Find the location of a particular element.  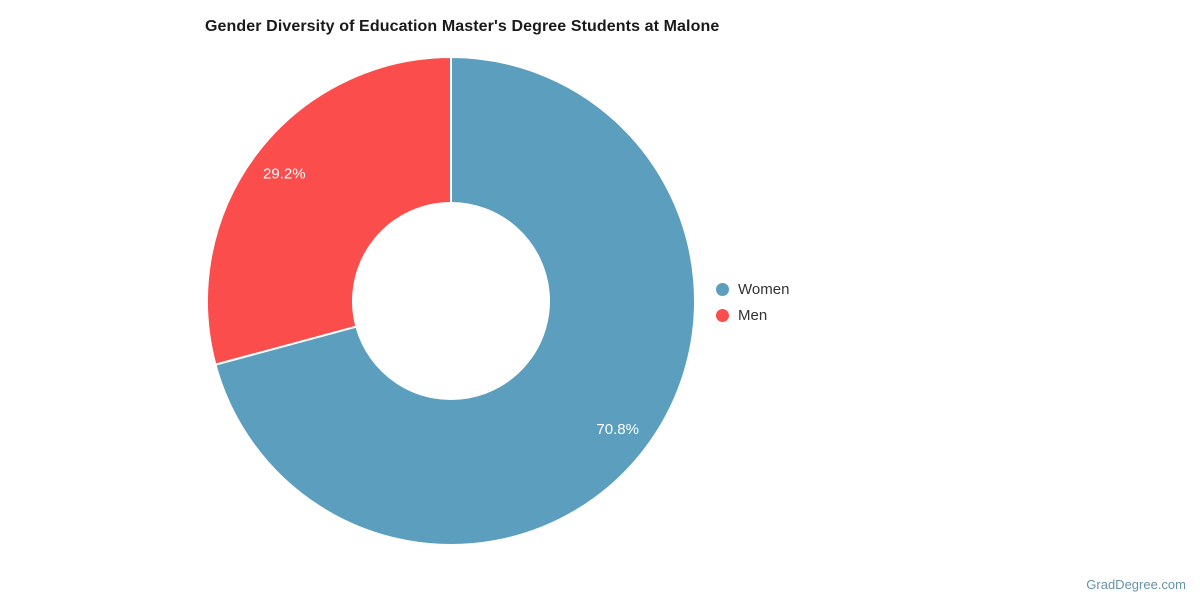

legend-item-women: Women is located at coordinates (752, 289).